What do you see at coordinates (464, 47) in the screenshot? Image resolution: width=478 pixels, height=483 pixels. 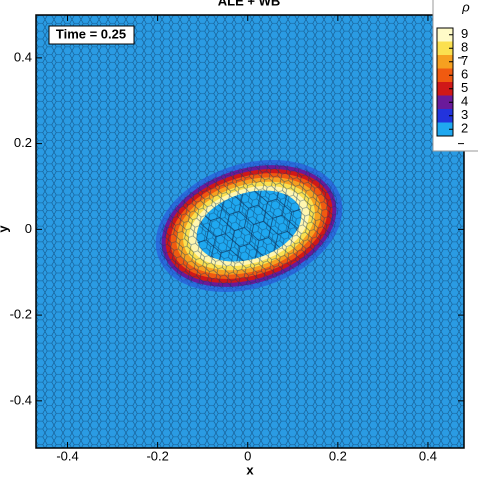 I see `colorbar-tick-label: 8` at bounding box center [464, 47].